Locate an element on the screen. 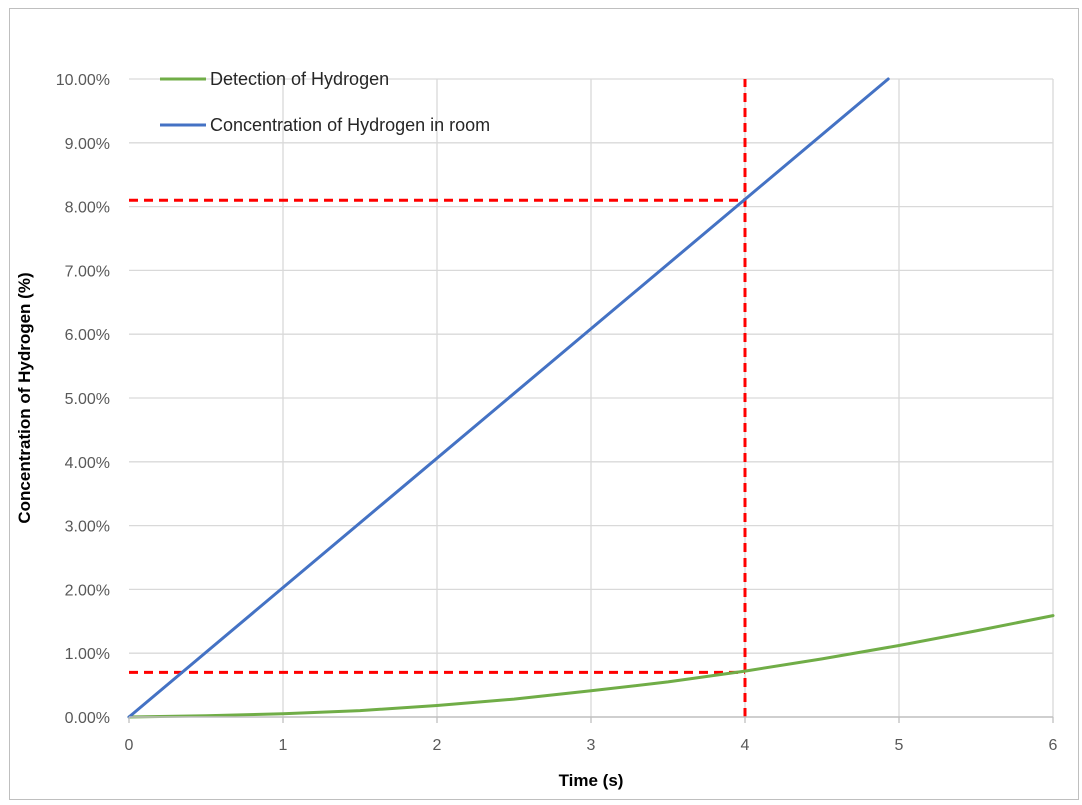 Image resolution: width=1082 pixels, height=805 pixels. y-tick-label: 4.00% is located at coordinates (87, 463).